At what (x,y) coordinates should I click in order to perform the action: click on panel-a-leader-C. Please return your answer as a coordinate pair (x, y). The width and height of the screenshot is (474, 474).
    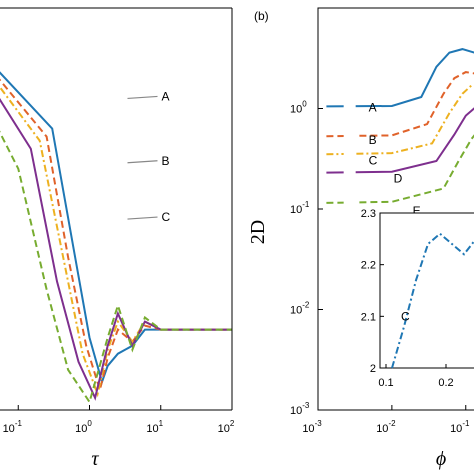
    Looking at the image, I should click on (142, 218).